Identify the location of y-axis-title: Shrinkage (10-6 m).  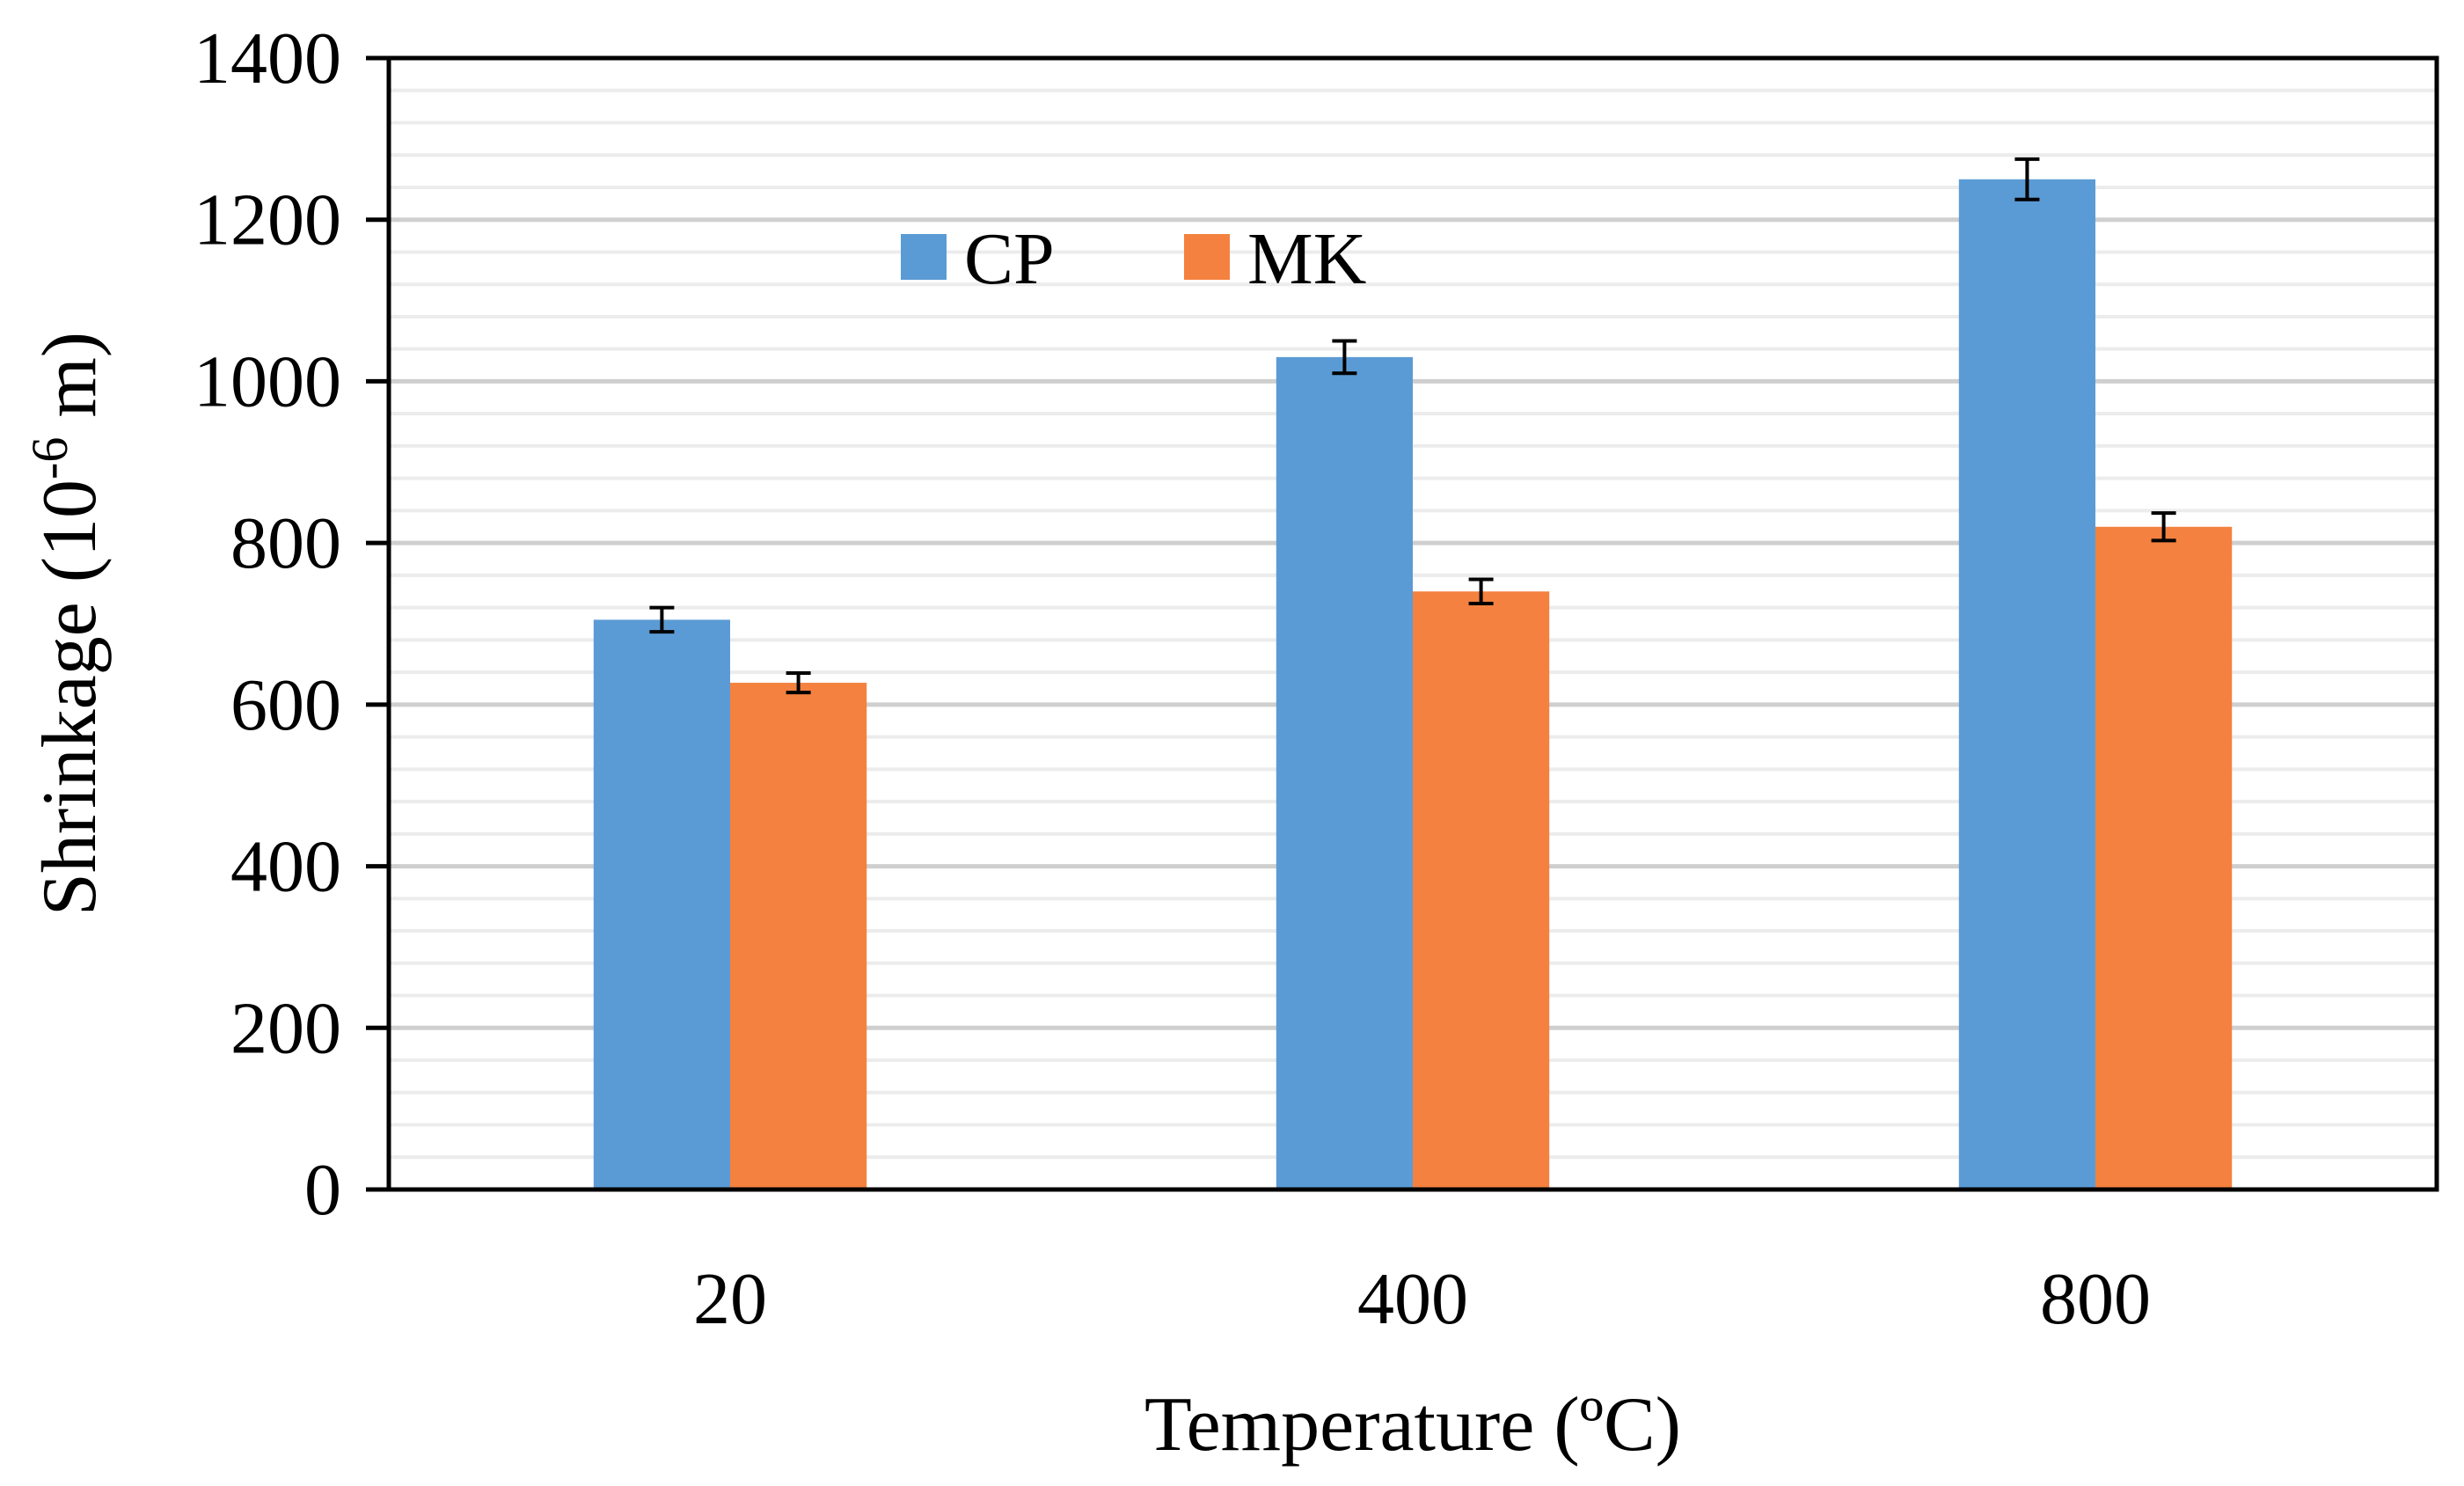
(67, 624).